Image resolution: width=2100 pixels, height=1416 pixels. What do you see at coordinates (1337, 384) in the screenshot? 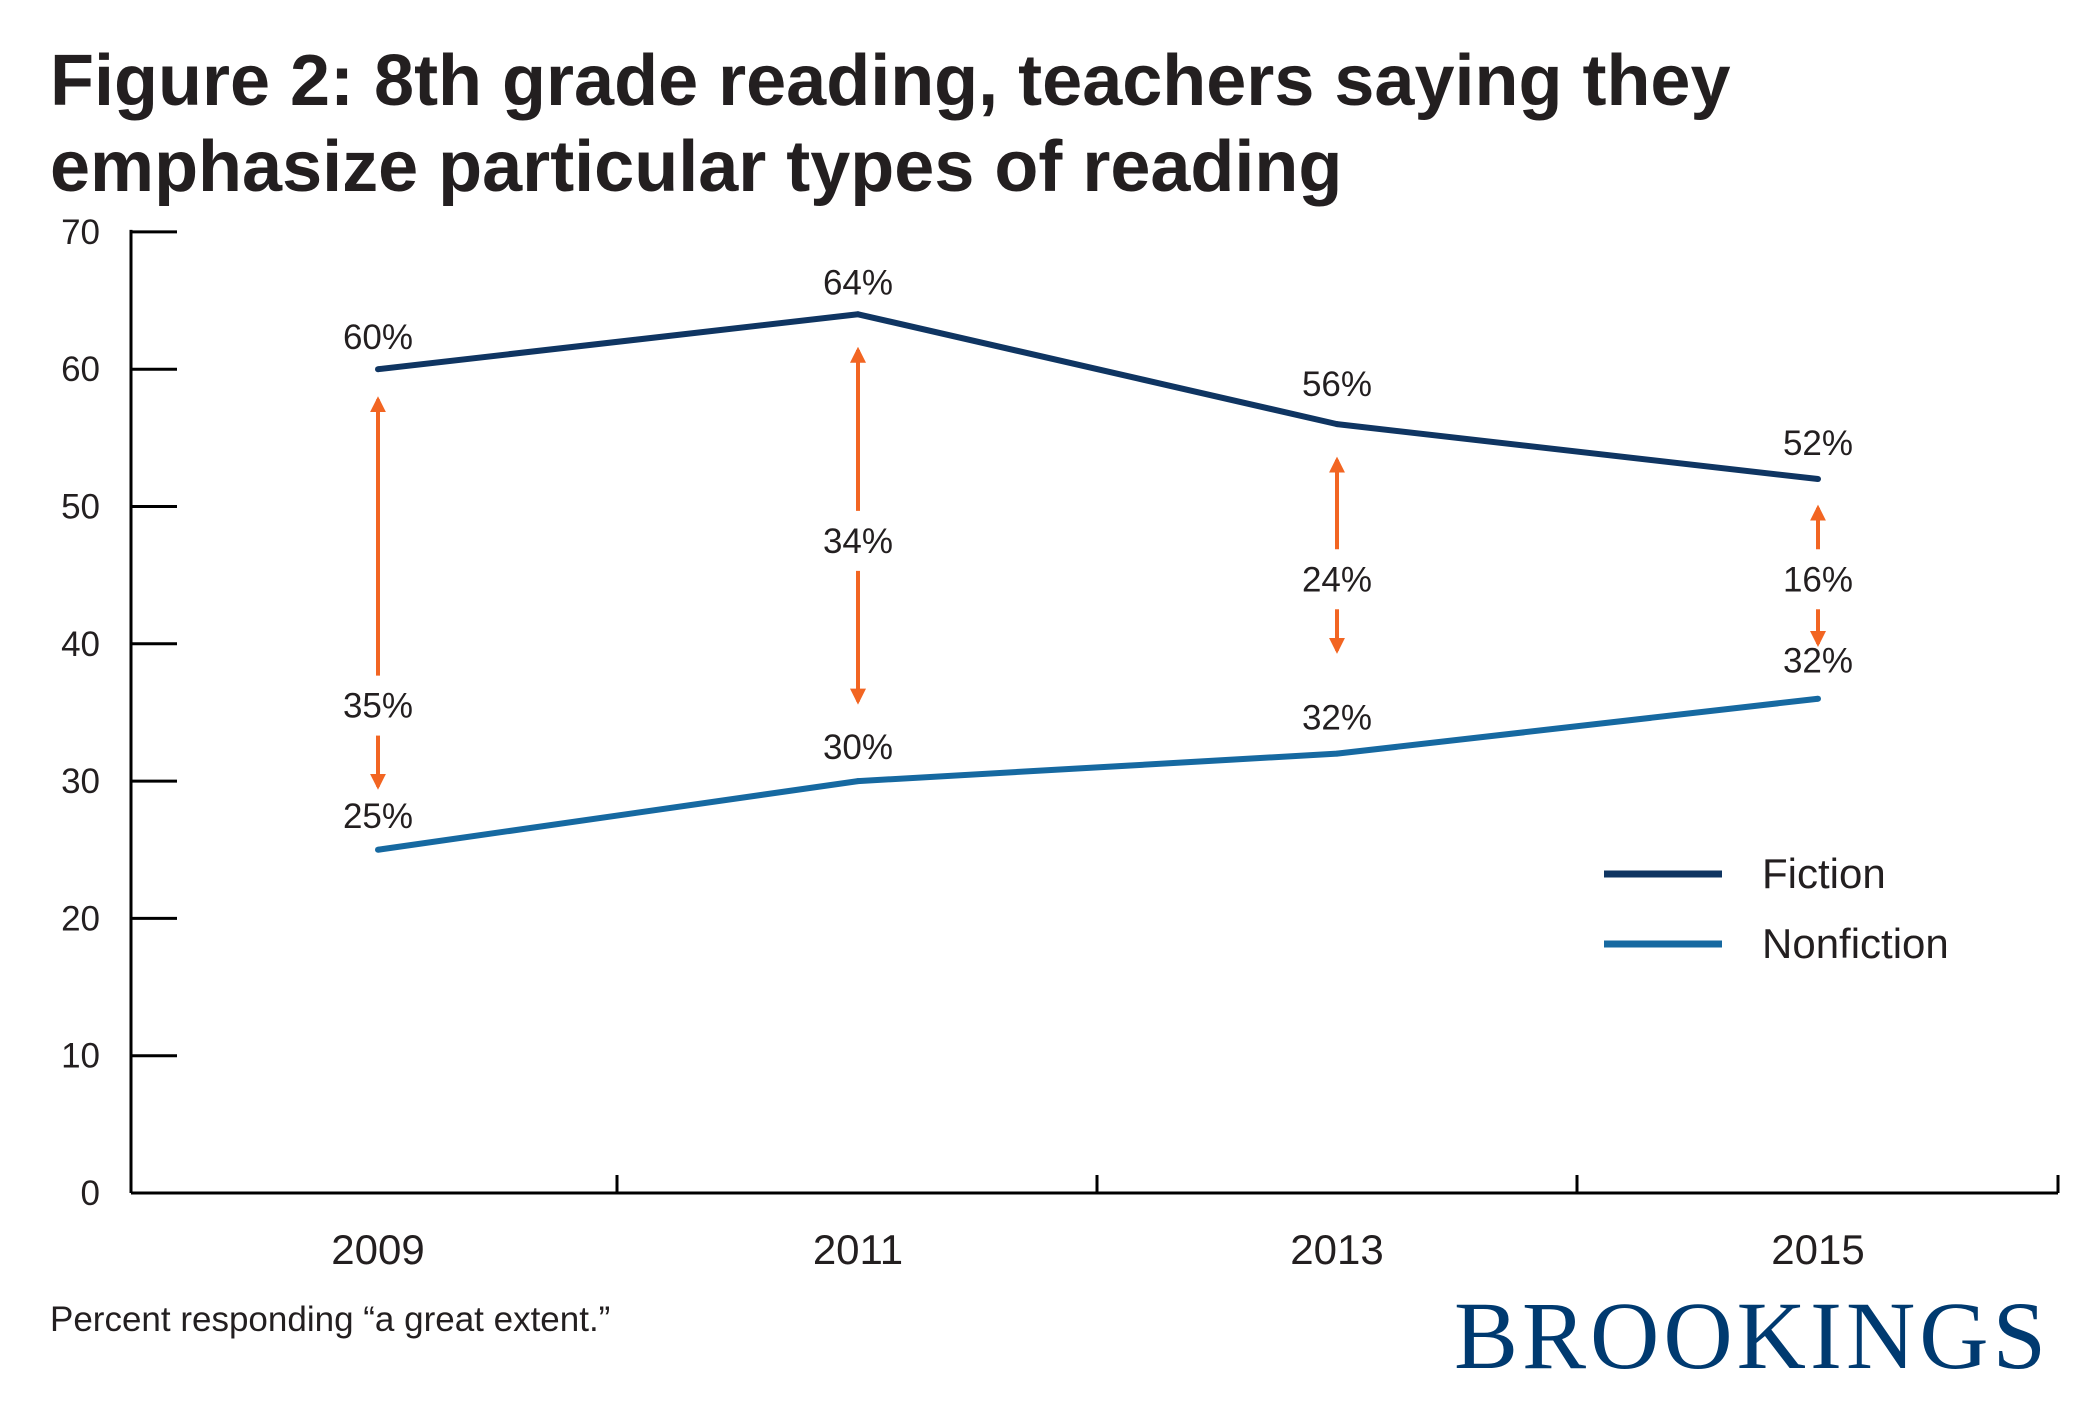
I see `data-label-fiction: 56%` at bounding box center [1337, 384].